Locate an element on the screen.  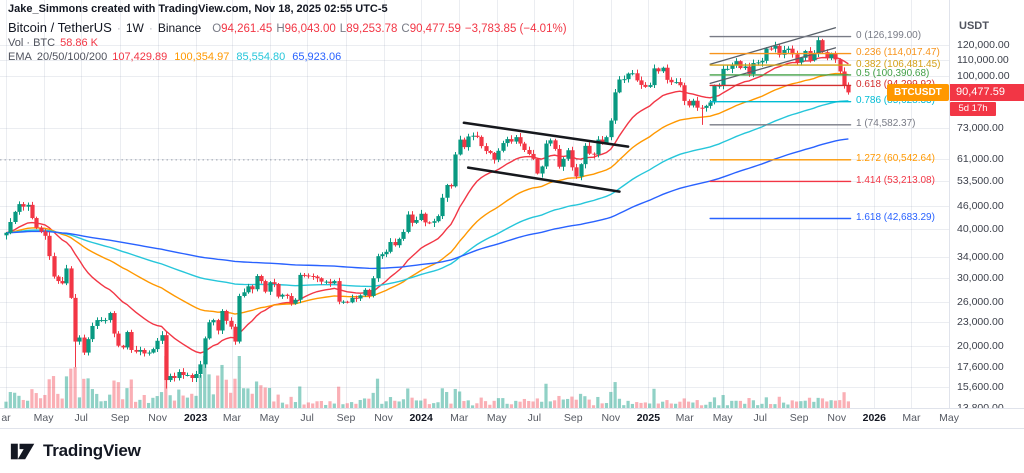
ema-values: 107,429.89 100,354.97 85,554.80 65,923.06 is located at coordinates (226, 57).